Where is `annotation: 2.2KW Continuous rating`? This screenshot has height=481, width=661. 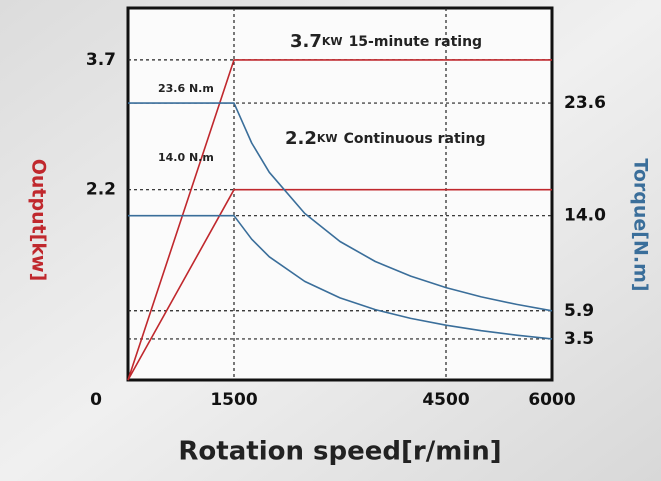 annotation: 2.2KW Continuous rating is located at coordinates (385, 138).